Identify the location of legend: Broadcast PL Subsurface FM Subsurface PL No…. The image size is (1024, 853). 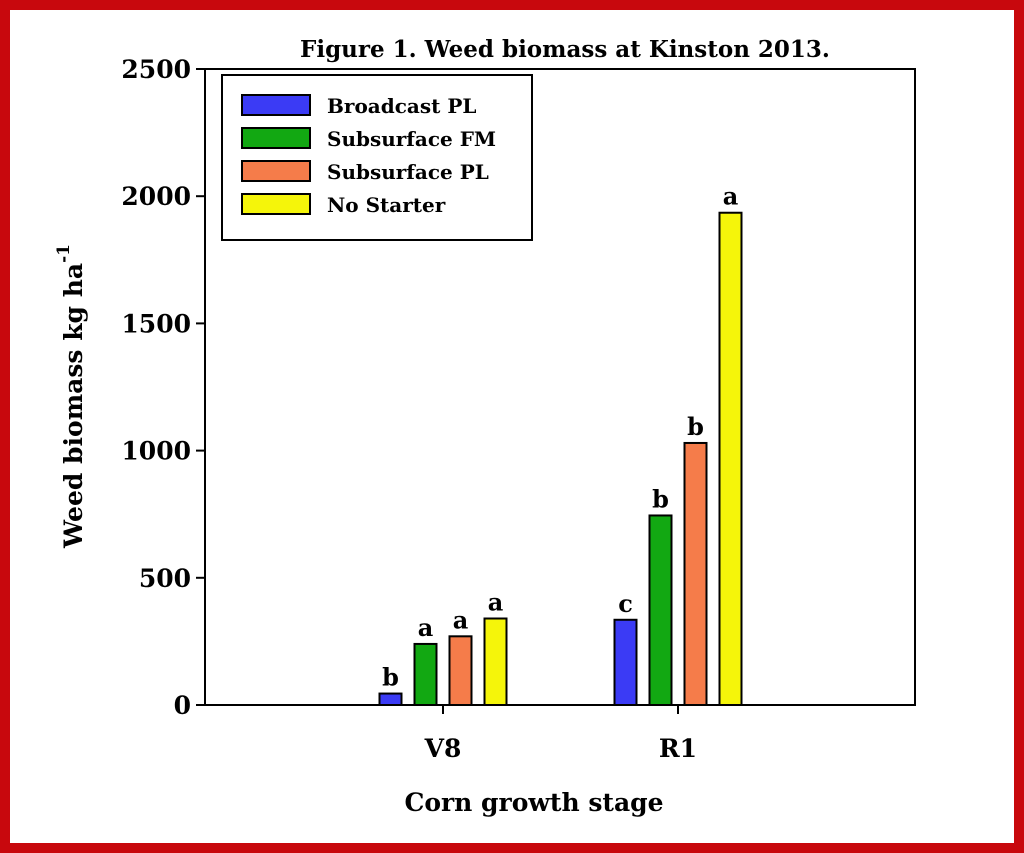
(377, 157).